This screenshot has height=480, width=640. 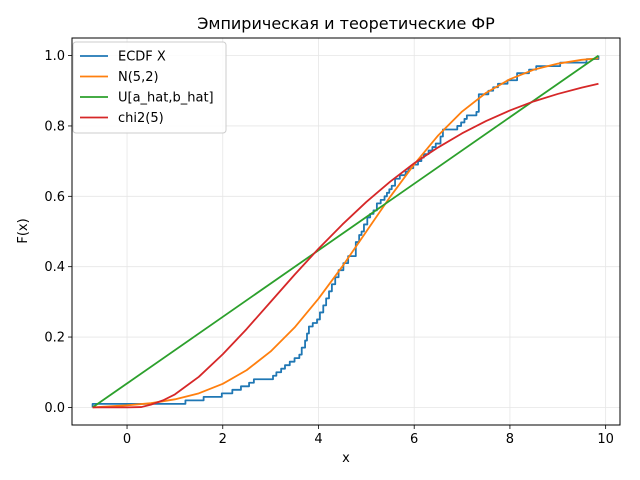 I want to click on legend-label: ECDF X, so click(x=142, y=57).